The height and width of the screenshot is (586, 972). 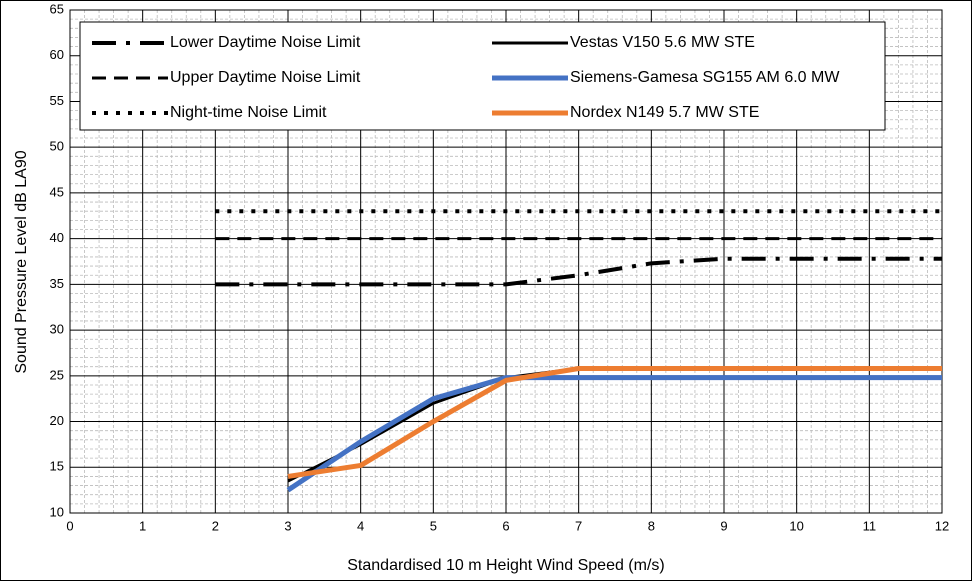 What do you see at coordinates (248, 112) in the screenshot?
I see `legend-label: Night-time Noise Limit` at bounding box center [248, 112].